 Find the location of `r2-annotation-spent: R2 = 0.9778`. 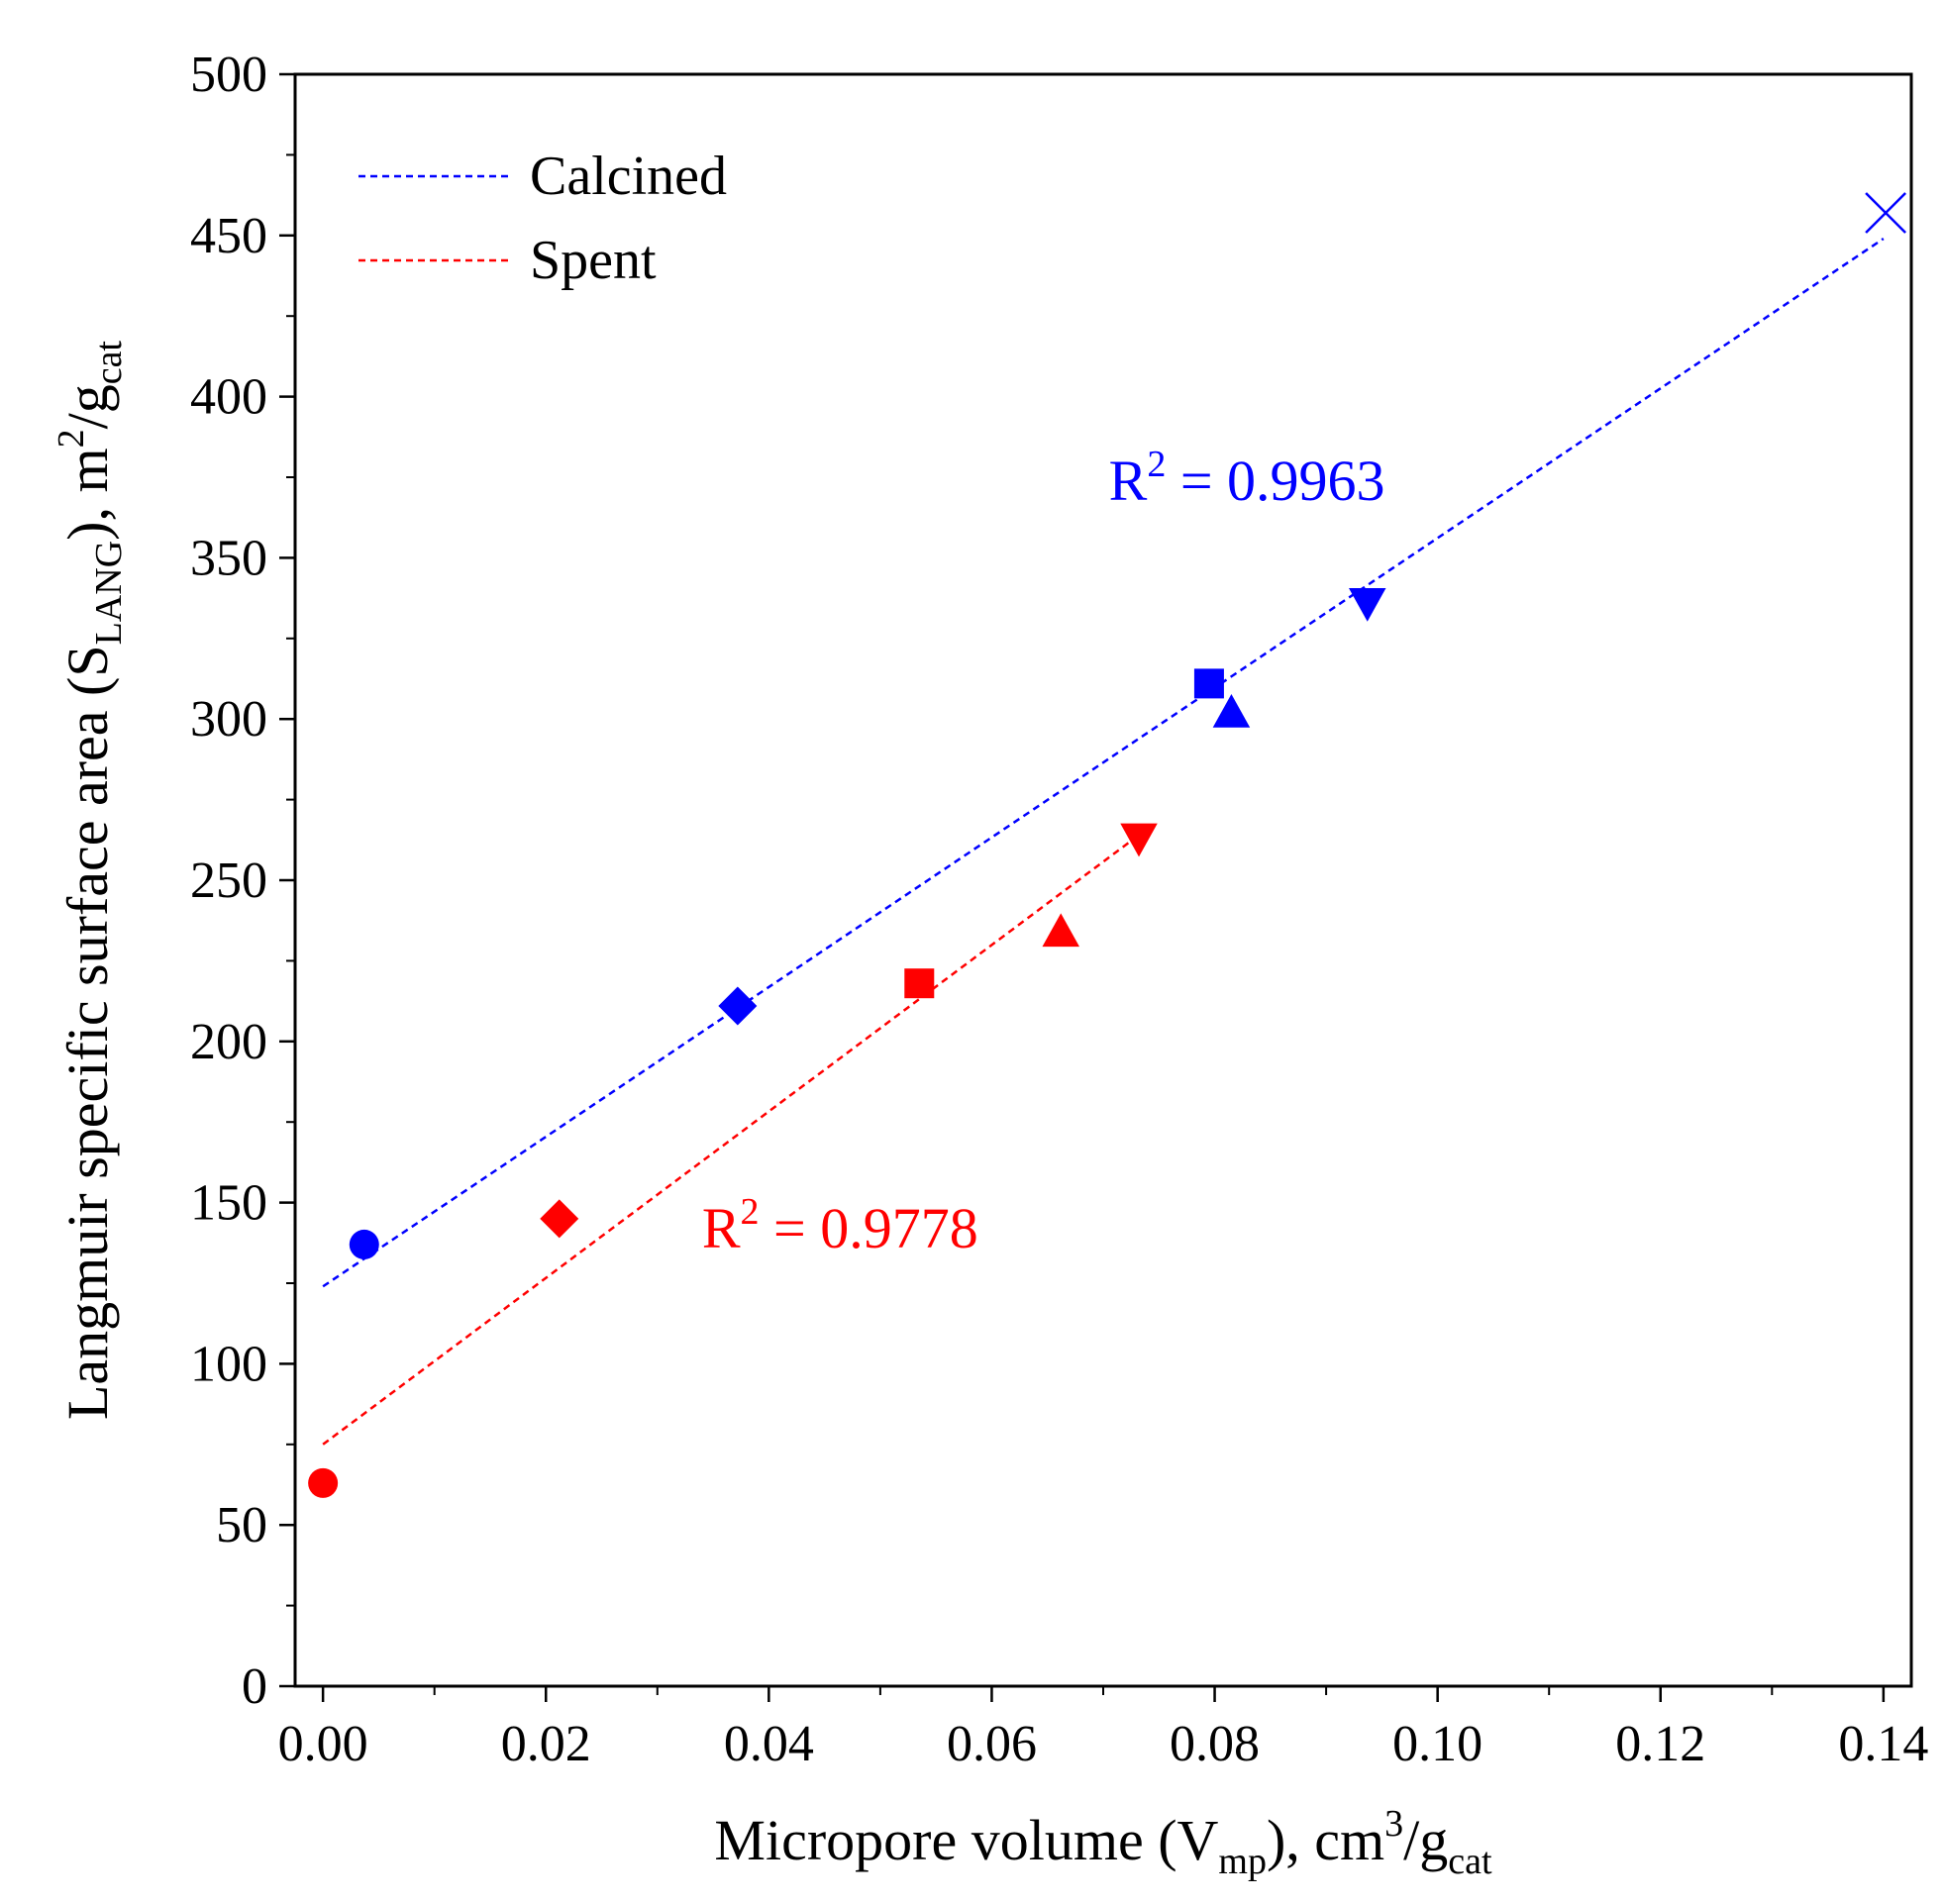

r2-annotation-spent: R2 = 0.9778 is located at coordinates (840, 1225).